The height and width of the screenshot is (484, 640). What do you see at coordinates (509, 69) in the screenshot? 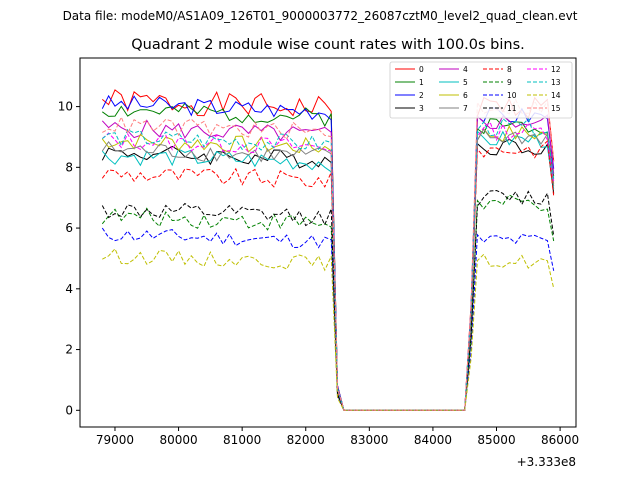
I see `legend-label-8: 8` at bounding box center [509, 69].